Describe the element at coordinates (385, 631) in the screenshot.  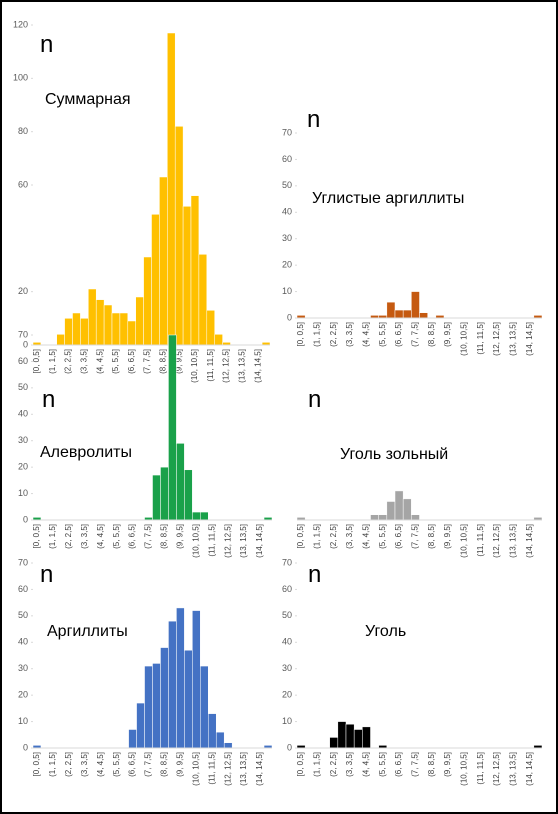
I see `chart-title: Уголь` at that location.